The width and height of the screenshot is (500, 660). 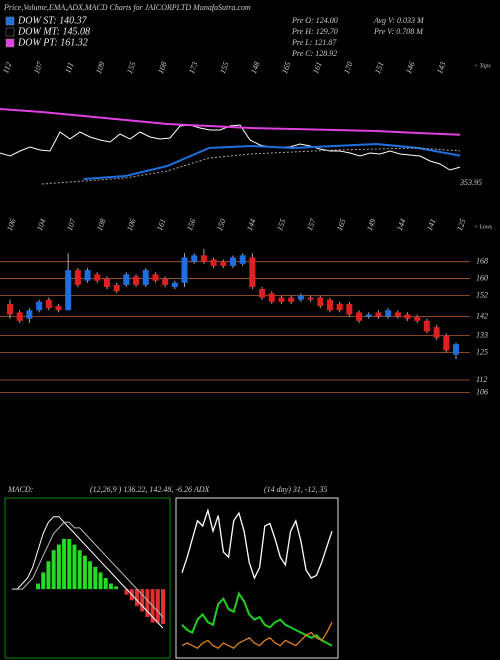 I want to click on low-label: 104, so click(x=41, y=225).